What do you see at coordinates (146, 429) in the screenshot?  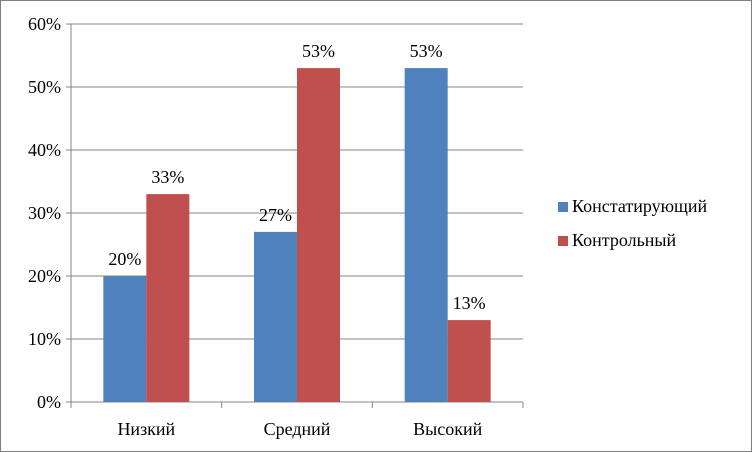 I see `x-tick-label: Низкий` at bounding box center [146, 429].